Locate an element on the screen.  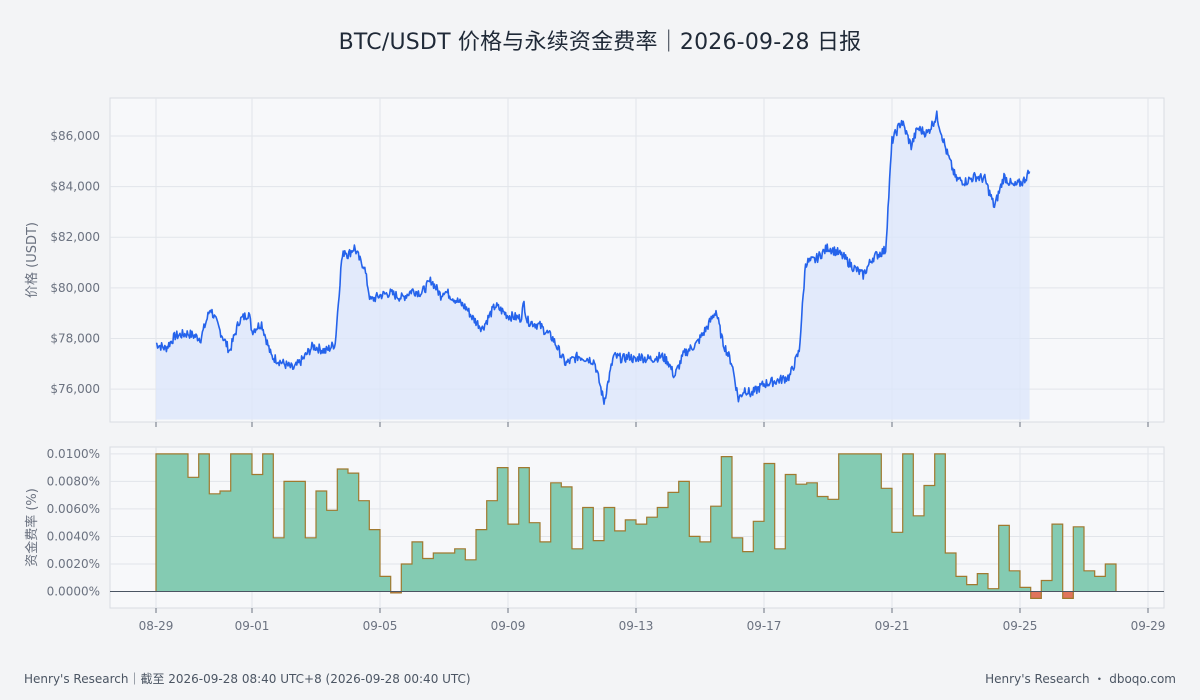
x-tick-label: 09-25 is located at coordinates (1020, 626).